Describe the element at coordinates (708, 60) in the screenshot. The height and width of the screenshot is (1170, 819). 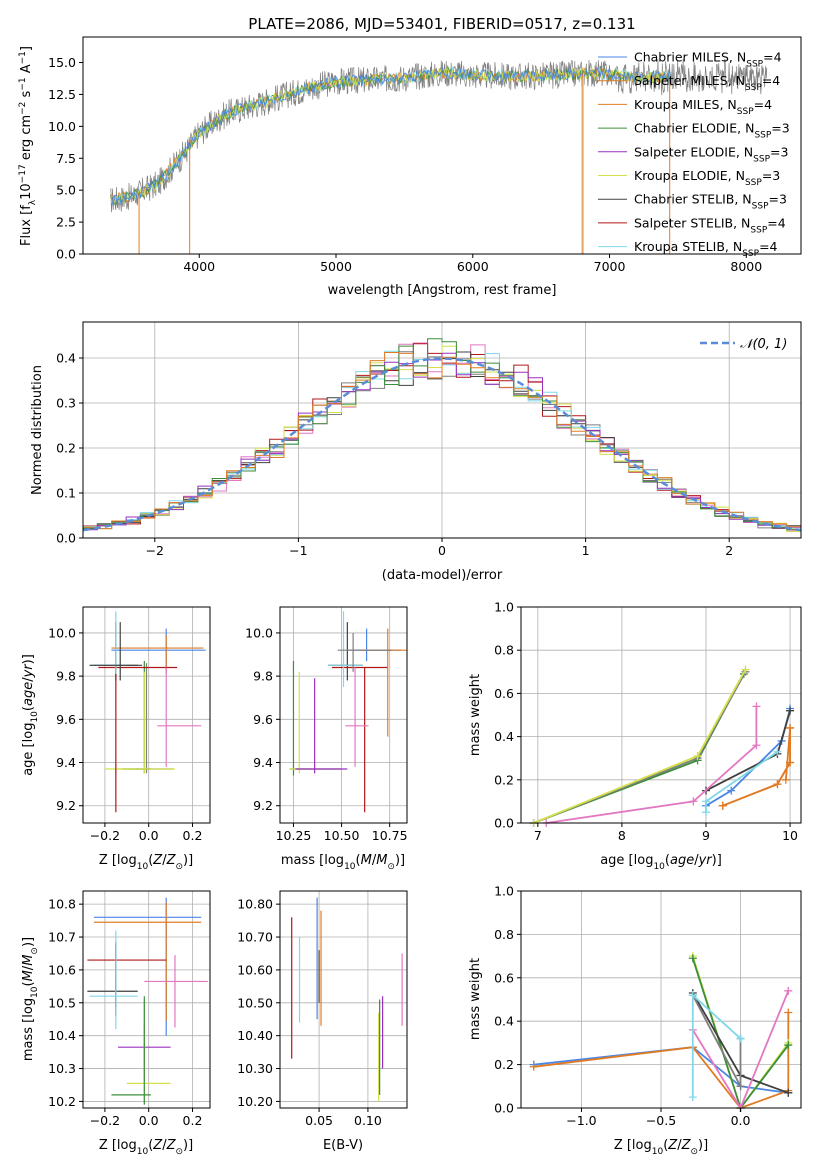
I see `legend-label: Chabrier MILES, NSSP=4` at that location.